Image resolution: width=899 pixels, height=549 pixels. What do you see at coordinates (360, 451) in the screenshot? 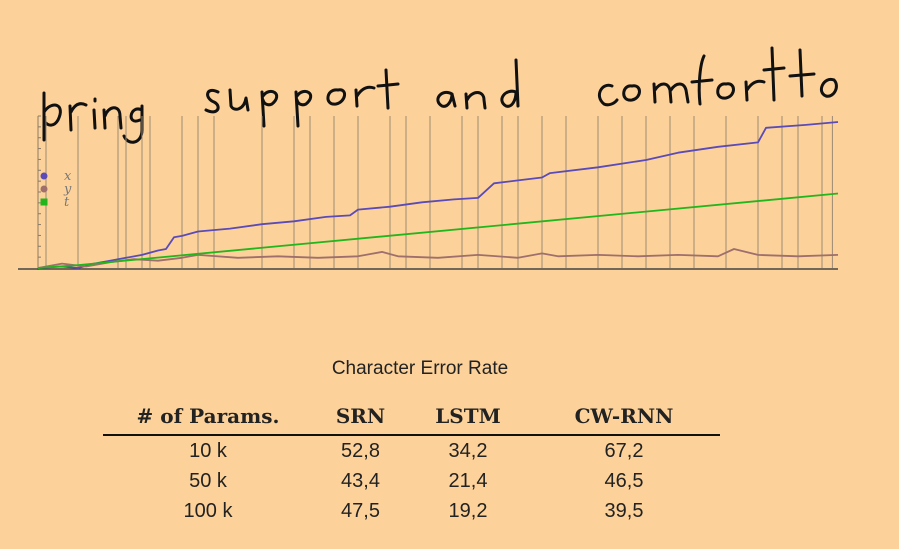
I see `cell-srn: 52,8` at bounding box center [360, 451].